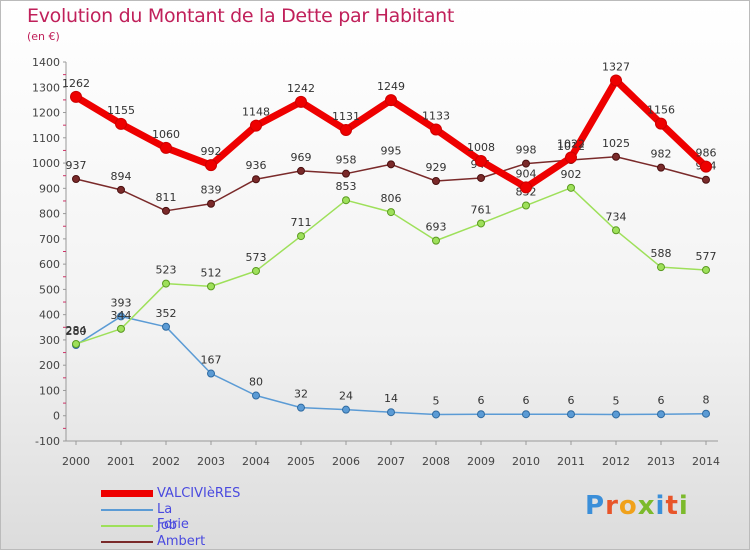 The image size is (750, 551). What do you see at coordinates (301, 157) in the screenshot?
I see `data-label: 969` at bounding box center [301, 157].